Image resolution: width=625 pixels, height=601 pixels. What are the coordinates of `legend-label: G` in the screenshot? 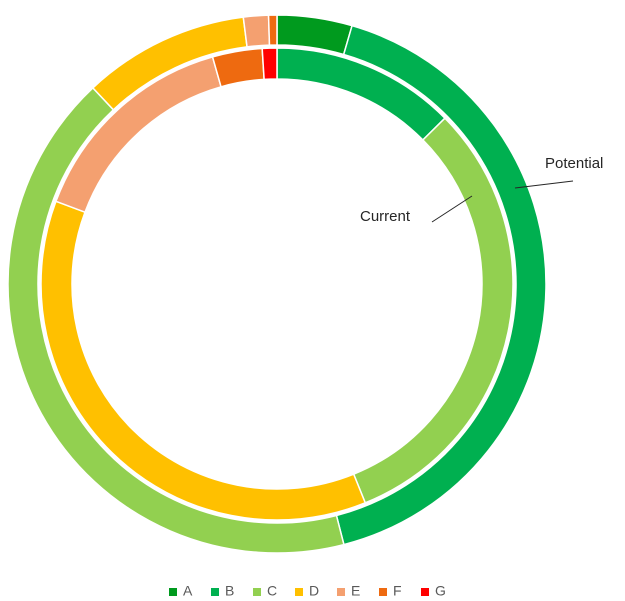 It's located at (440, 591).